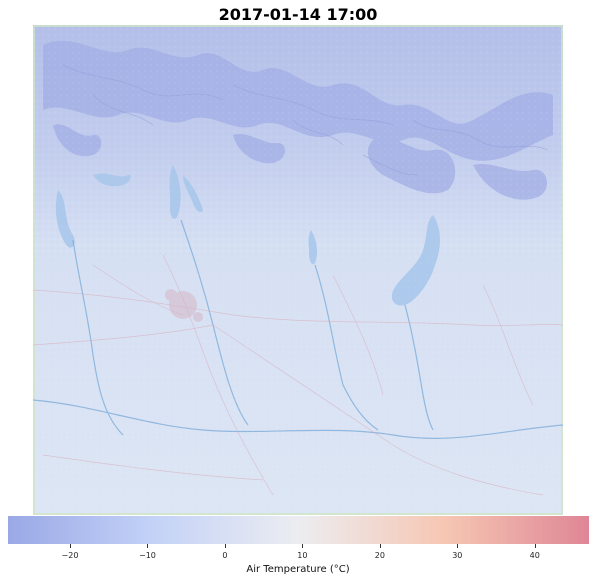 Image resolution: width=596 pixels, height=583 pixels. What do you see at coordinates (147, 555) in the screenshot?
I see `colorbar-tick-label: −10` at bounding box center [147, 555].